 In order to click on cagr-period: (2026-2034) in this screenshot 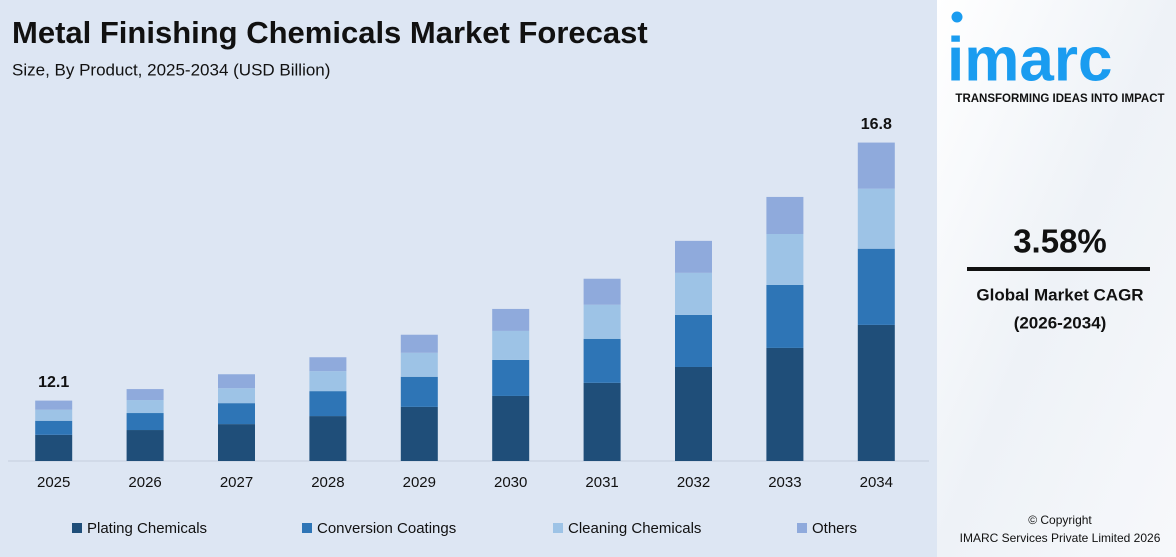, I will do `click(1060, 322)`.